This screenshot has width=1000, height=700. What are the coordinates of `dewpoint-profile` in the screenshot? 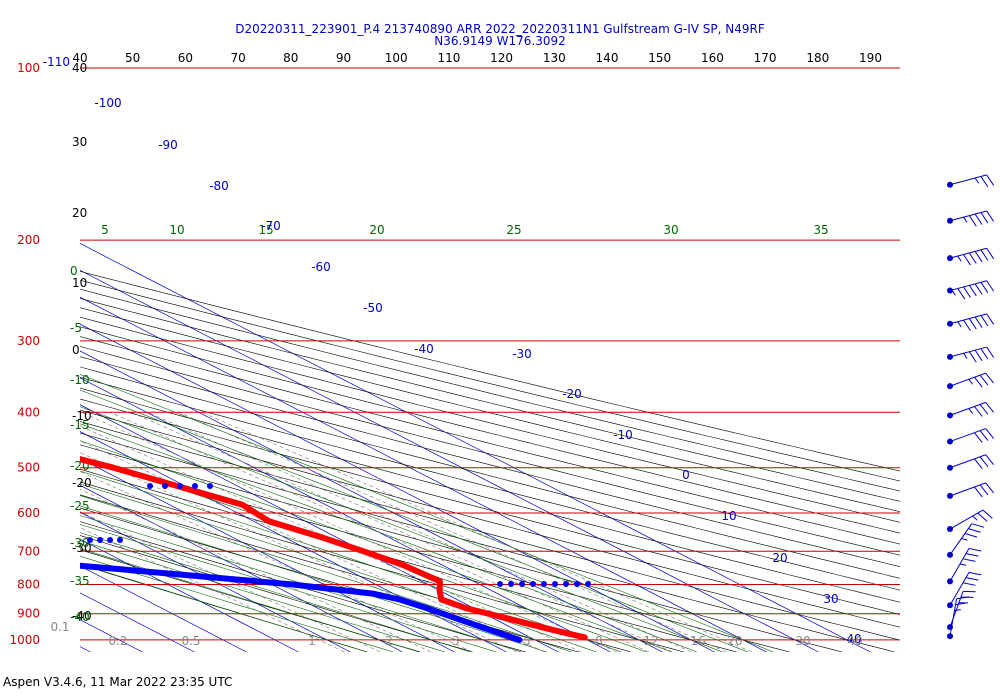 It's located at (301, 602).